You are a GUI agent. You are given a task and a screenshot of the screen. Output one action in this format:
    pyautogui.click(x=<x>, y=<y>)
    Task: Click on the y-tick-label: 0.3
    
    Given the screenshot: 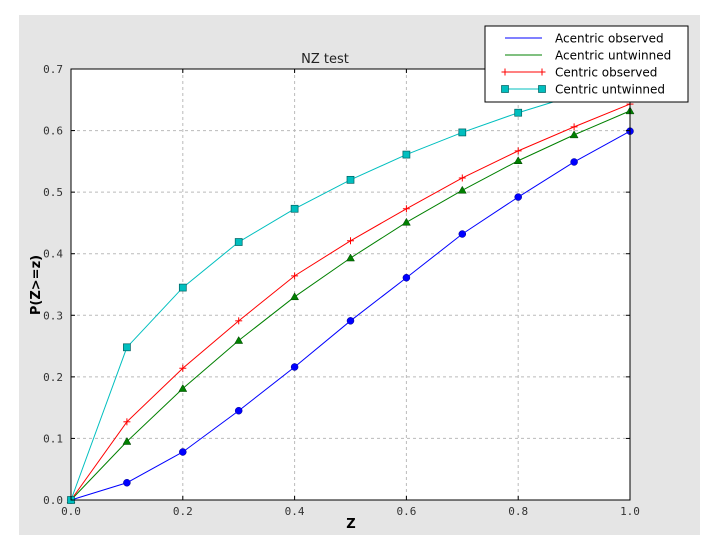 What is the action you would take?
    pyautogui.click(x=53, y=315)
    